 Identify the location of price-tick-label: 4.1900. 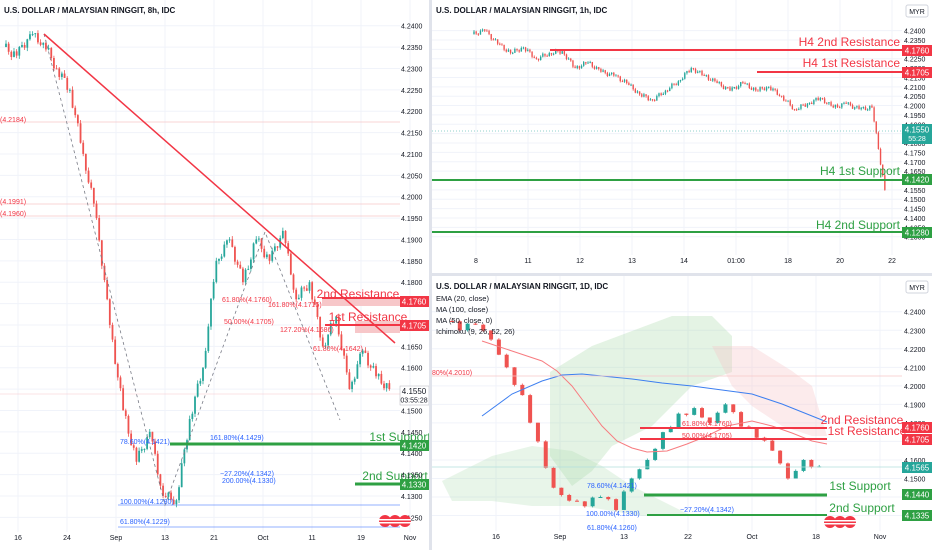
(915, 405).